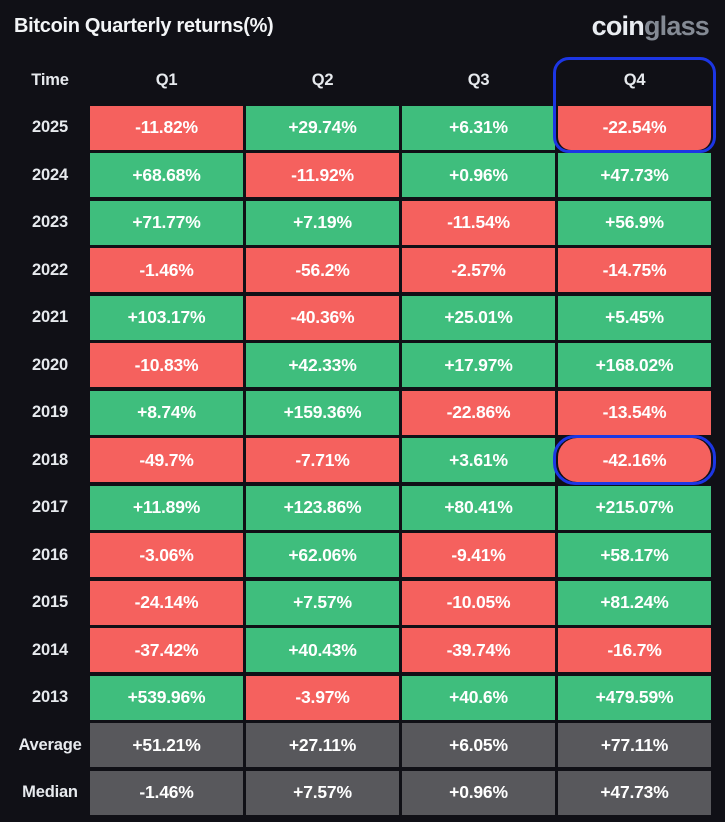 The width and height of the screenshot is (725, 822). I want to click on cell-2019-q2: +159.36%, so click(322, 412).